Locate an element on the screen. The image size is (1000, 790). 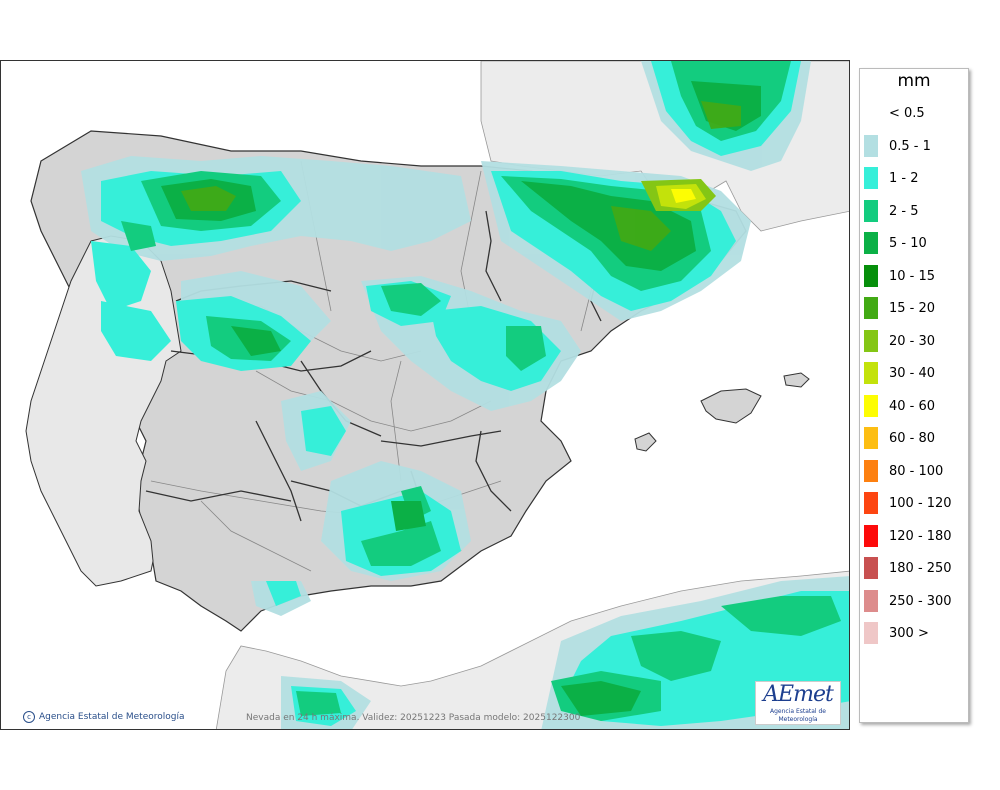
copyright-icon: c is located at coordinates (29, 717).